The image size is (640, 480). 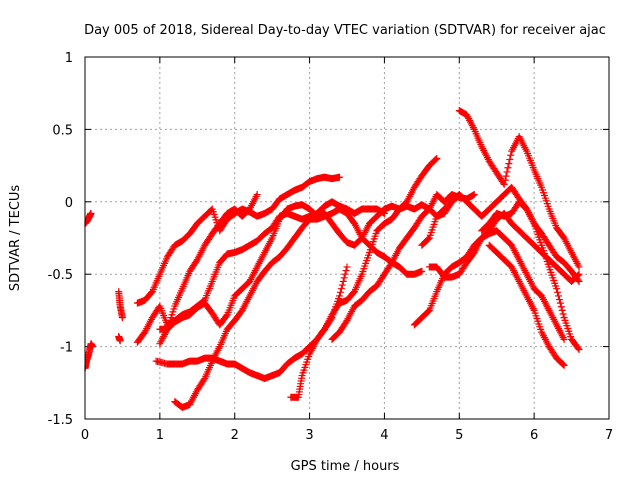 I want to click on series-arc-short-mid2, so click(x=119, y=338).